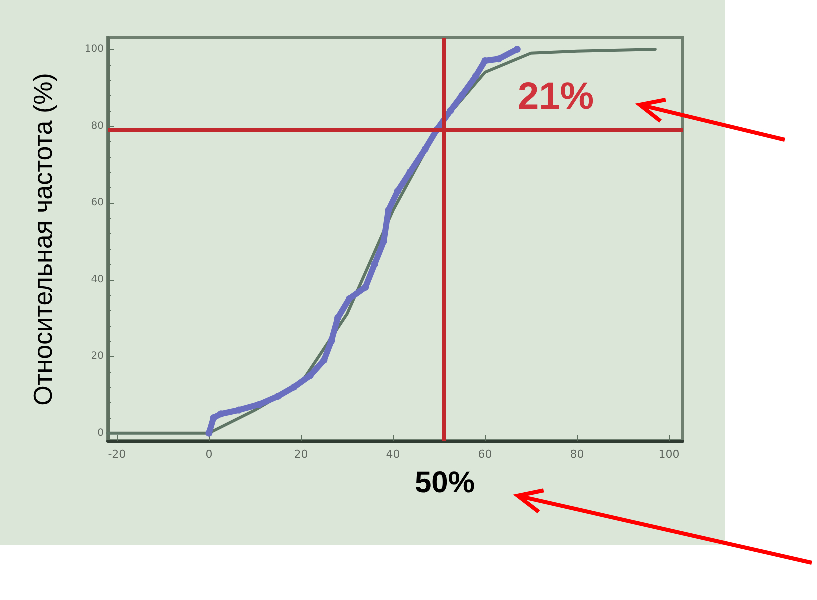 This screenshot has height=600, width=817. What do you see at coordinates (393, 454) in the screenshot?
I see `x-tick-label: 40` at bounding box center [393, 454].